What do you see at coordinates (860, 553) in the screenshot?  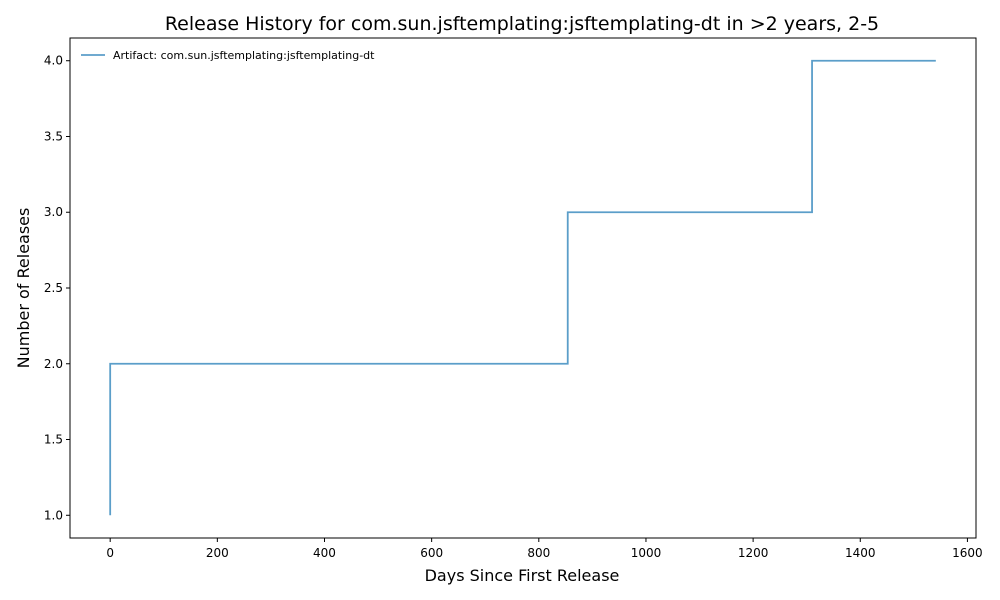 I see `x-tick-label: 1400` at bounding box center [860, 553].